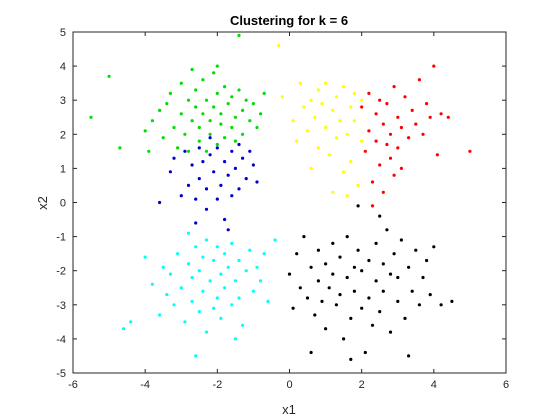  What do you see at coordinates (63, 204) in the screenshot?
I see `y-tick-label: 0` at bounding box center [63, 204].